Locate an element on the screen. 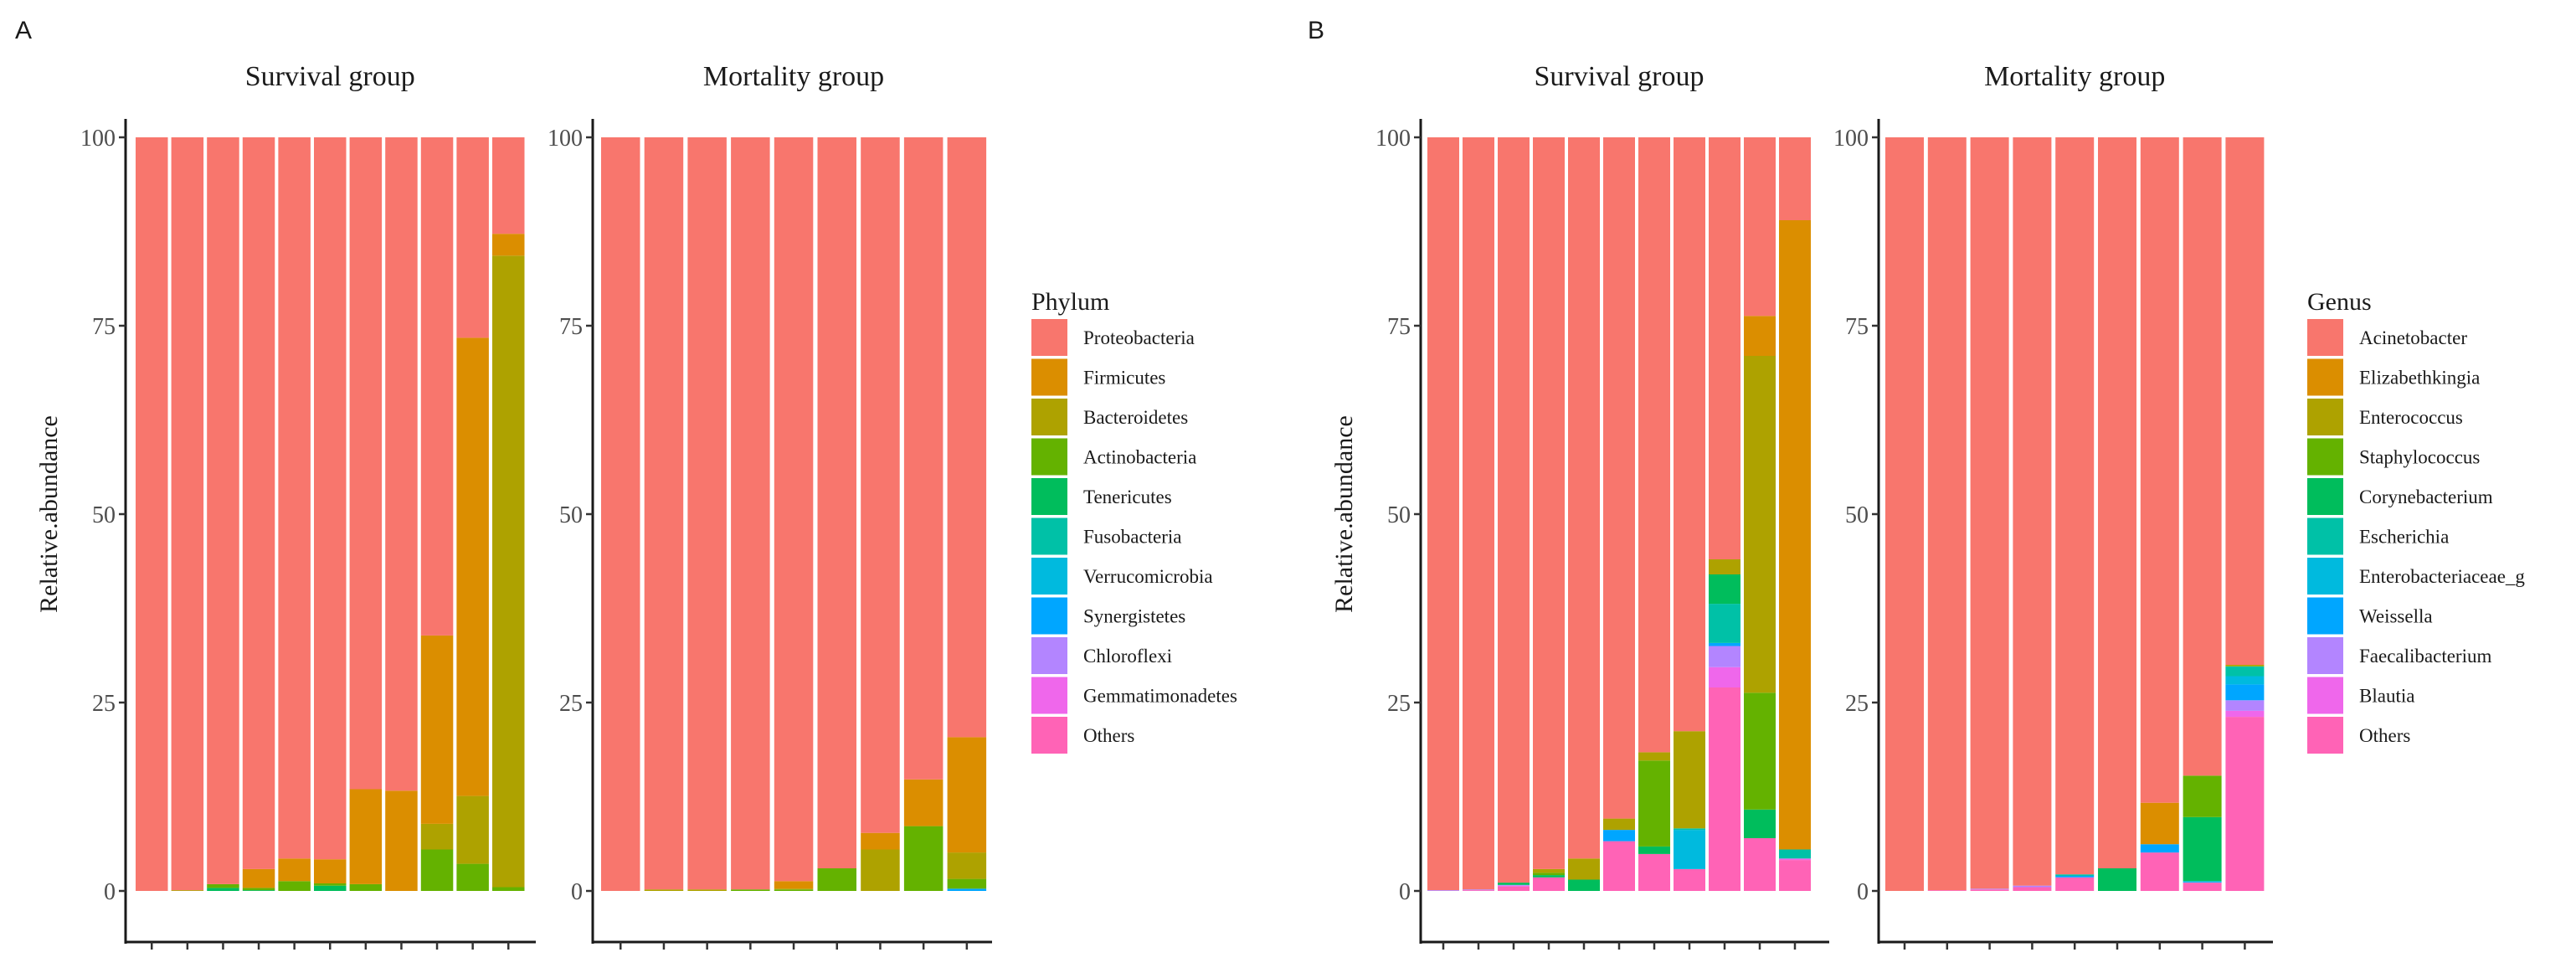 This screenshot has width=2576, height=973. facet-title-a-mortality-group: Mortality group is located at coordinates (793, 76).